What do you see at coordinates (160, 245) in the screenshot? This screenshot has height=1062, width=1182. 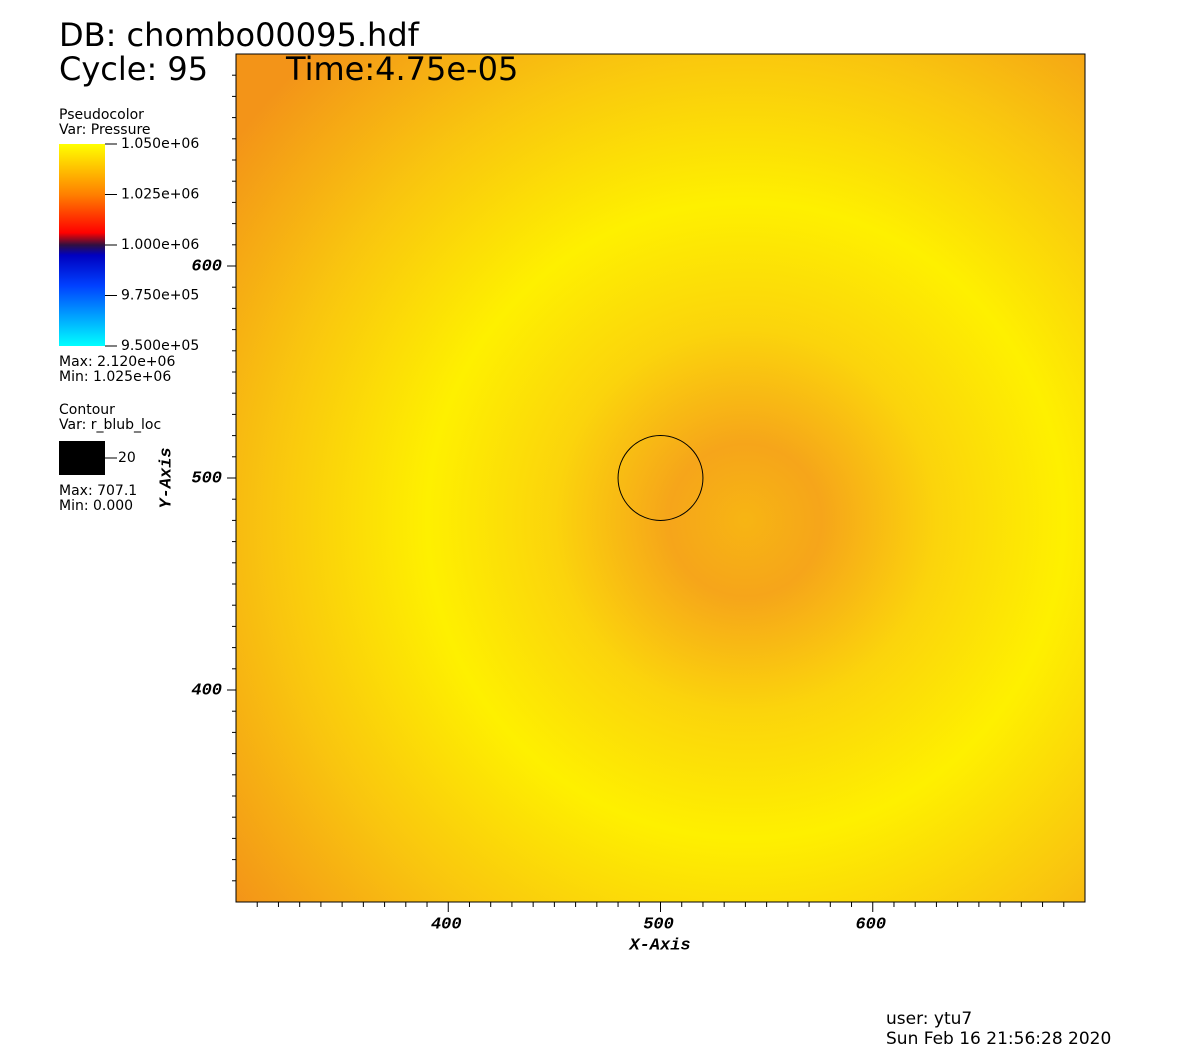 I see `colorbar-tick-label: 1.000e+06` at bounding box center [160, 245].